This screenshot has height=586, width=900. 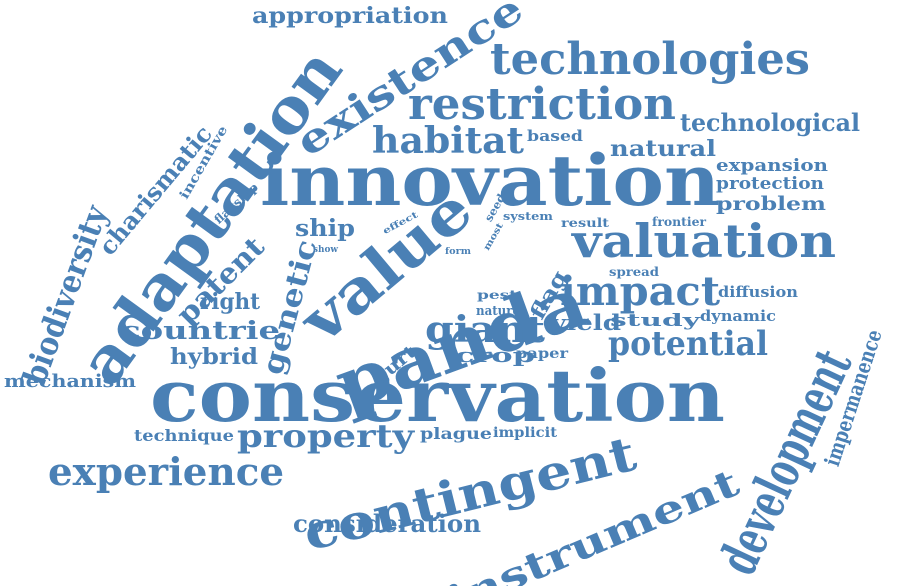 I want to click on word-right: right, so click(x=230, y=302).